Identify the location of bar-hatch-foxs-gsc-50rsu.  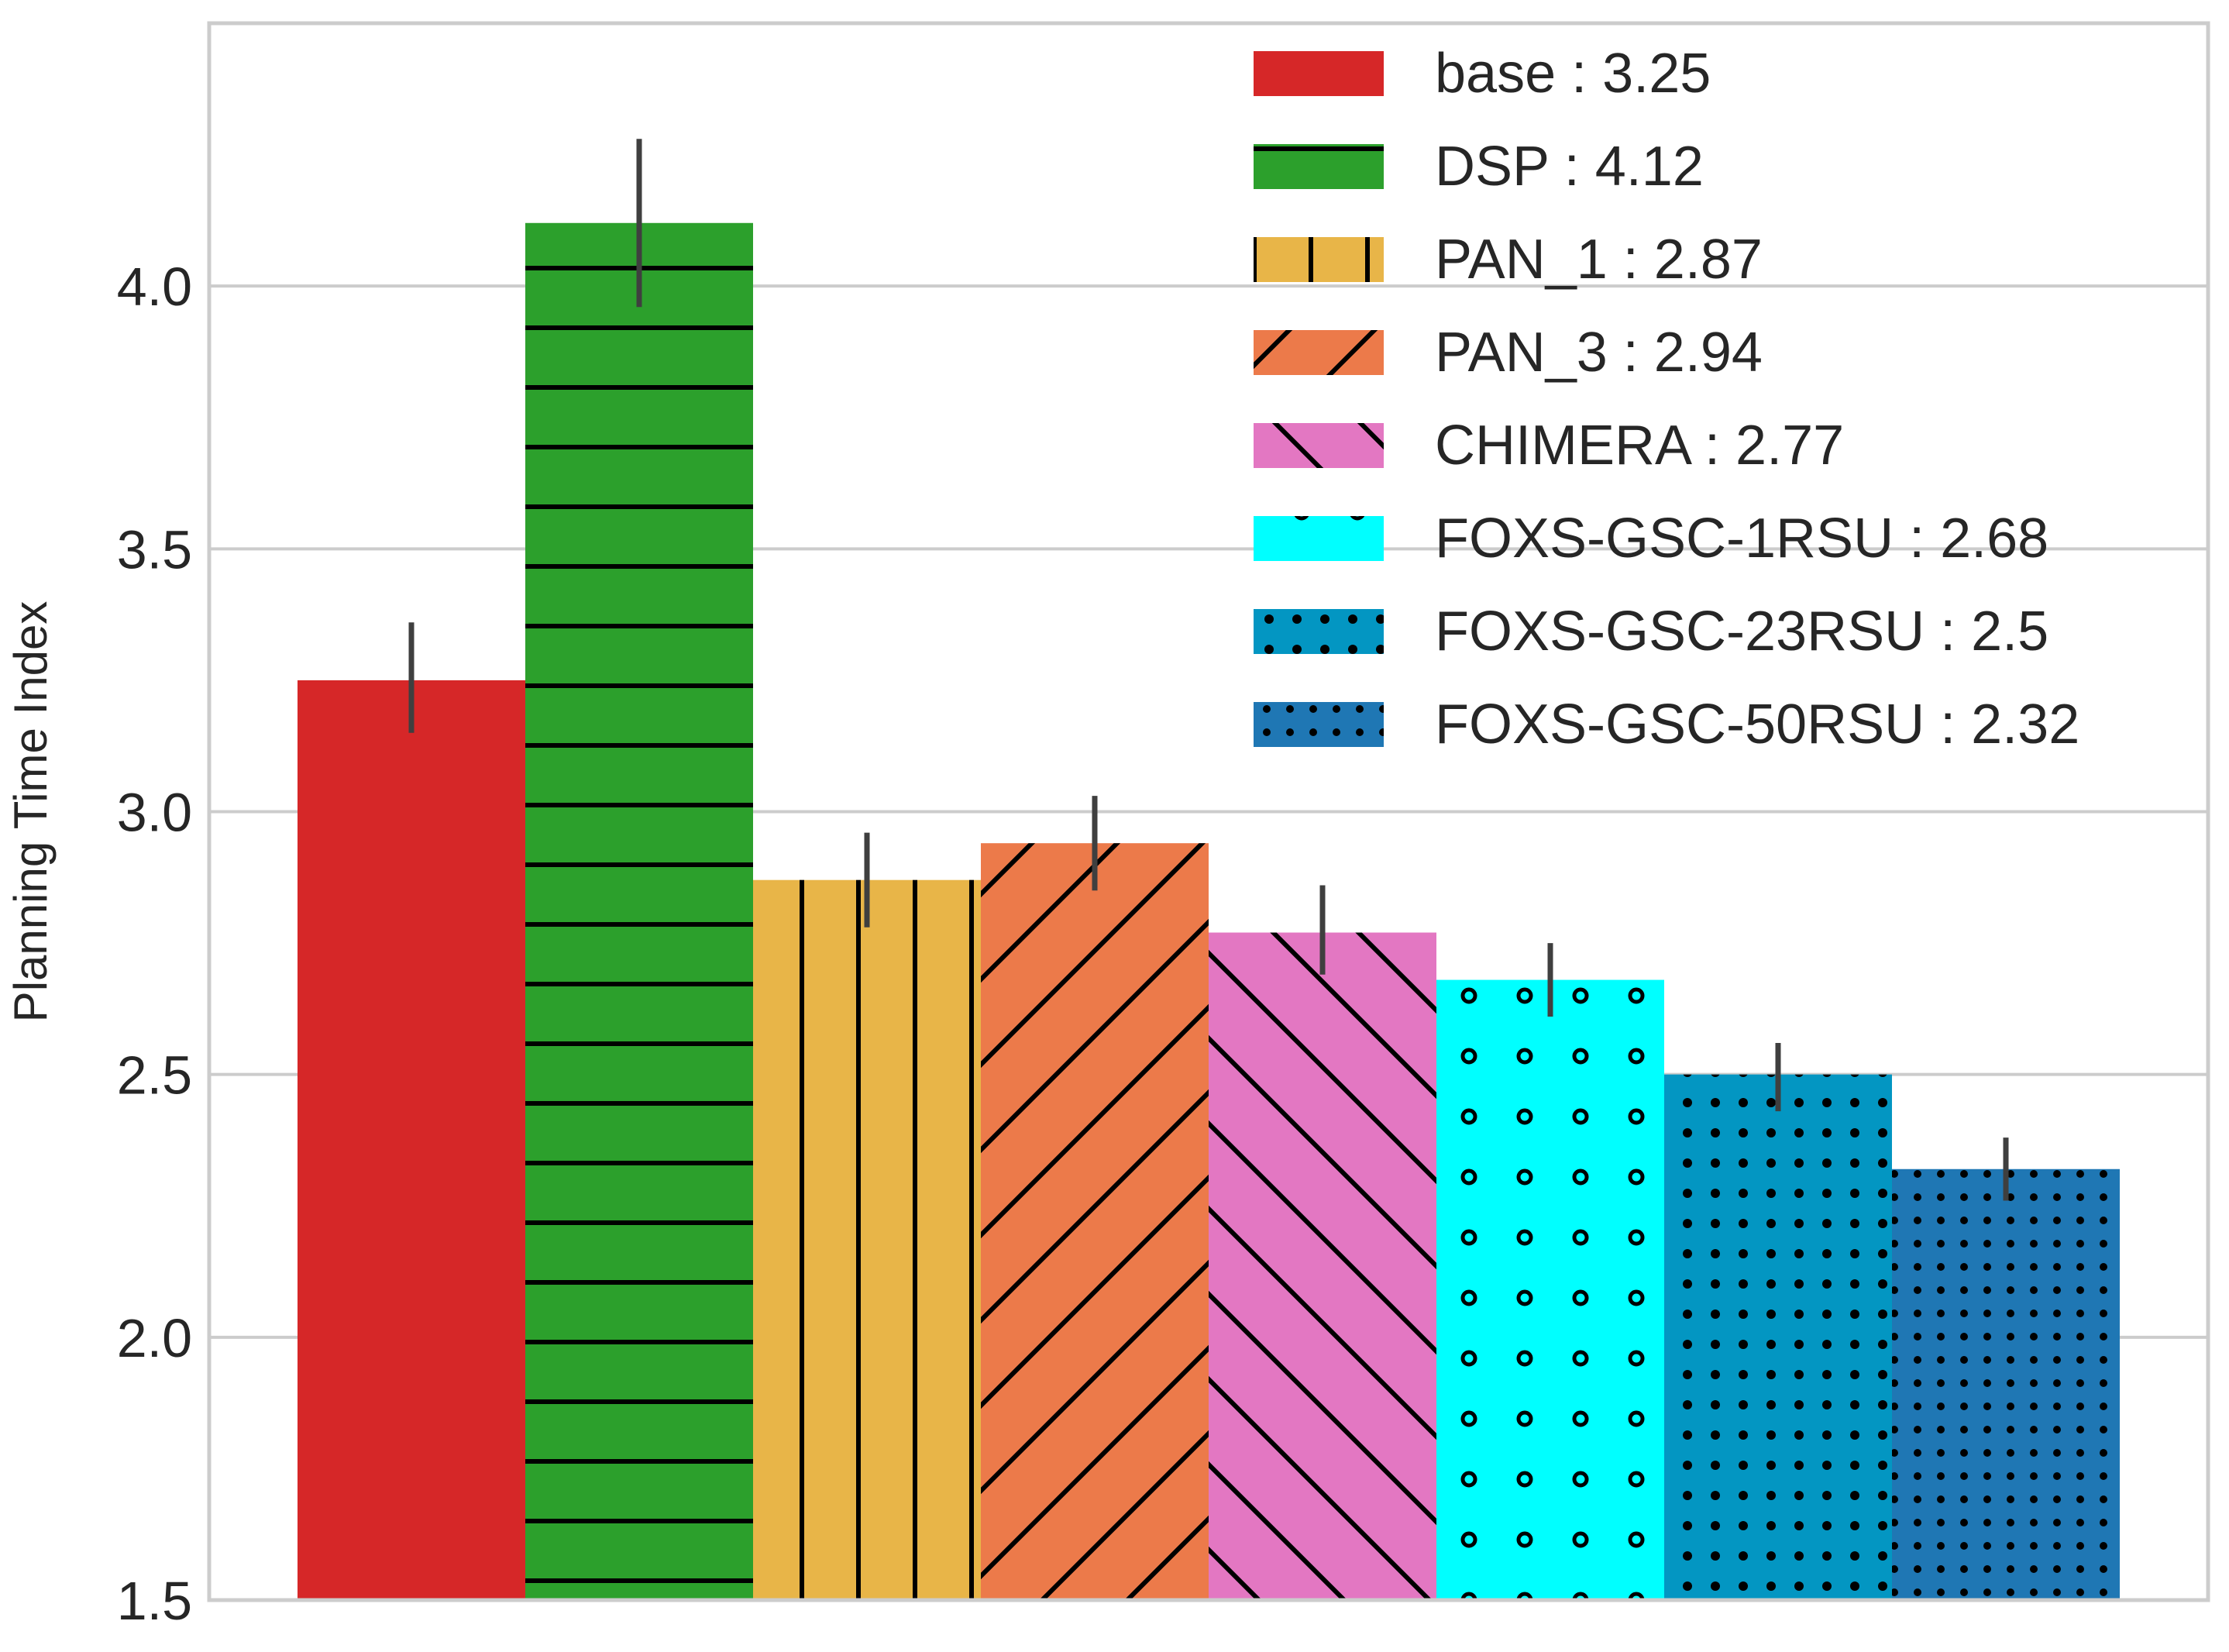
(2006, 1384).